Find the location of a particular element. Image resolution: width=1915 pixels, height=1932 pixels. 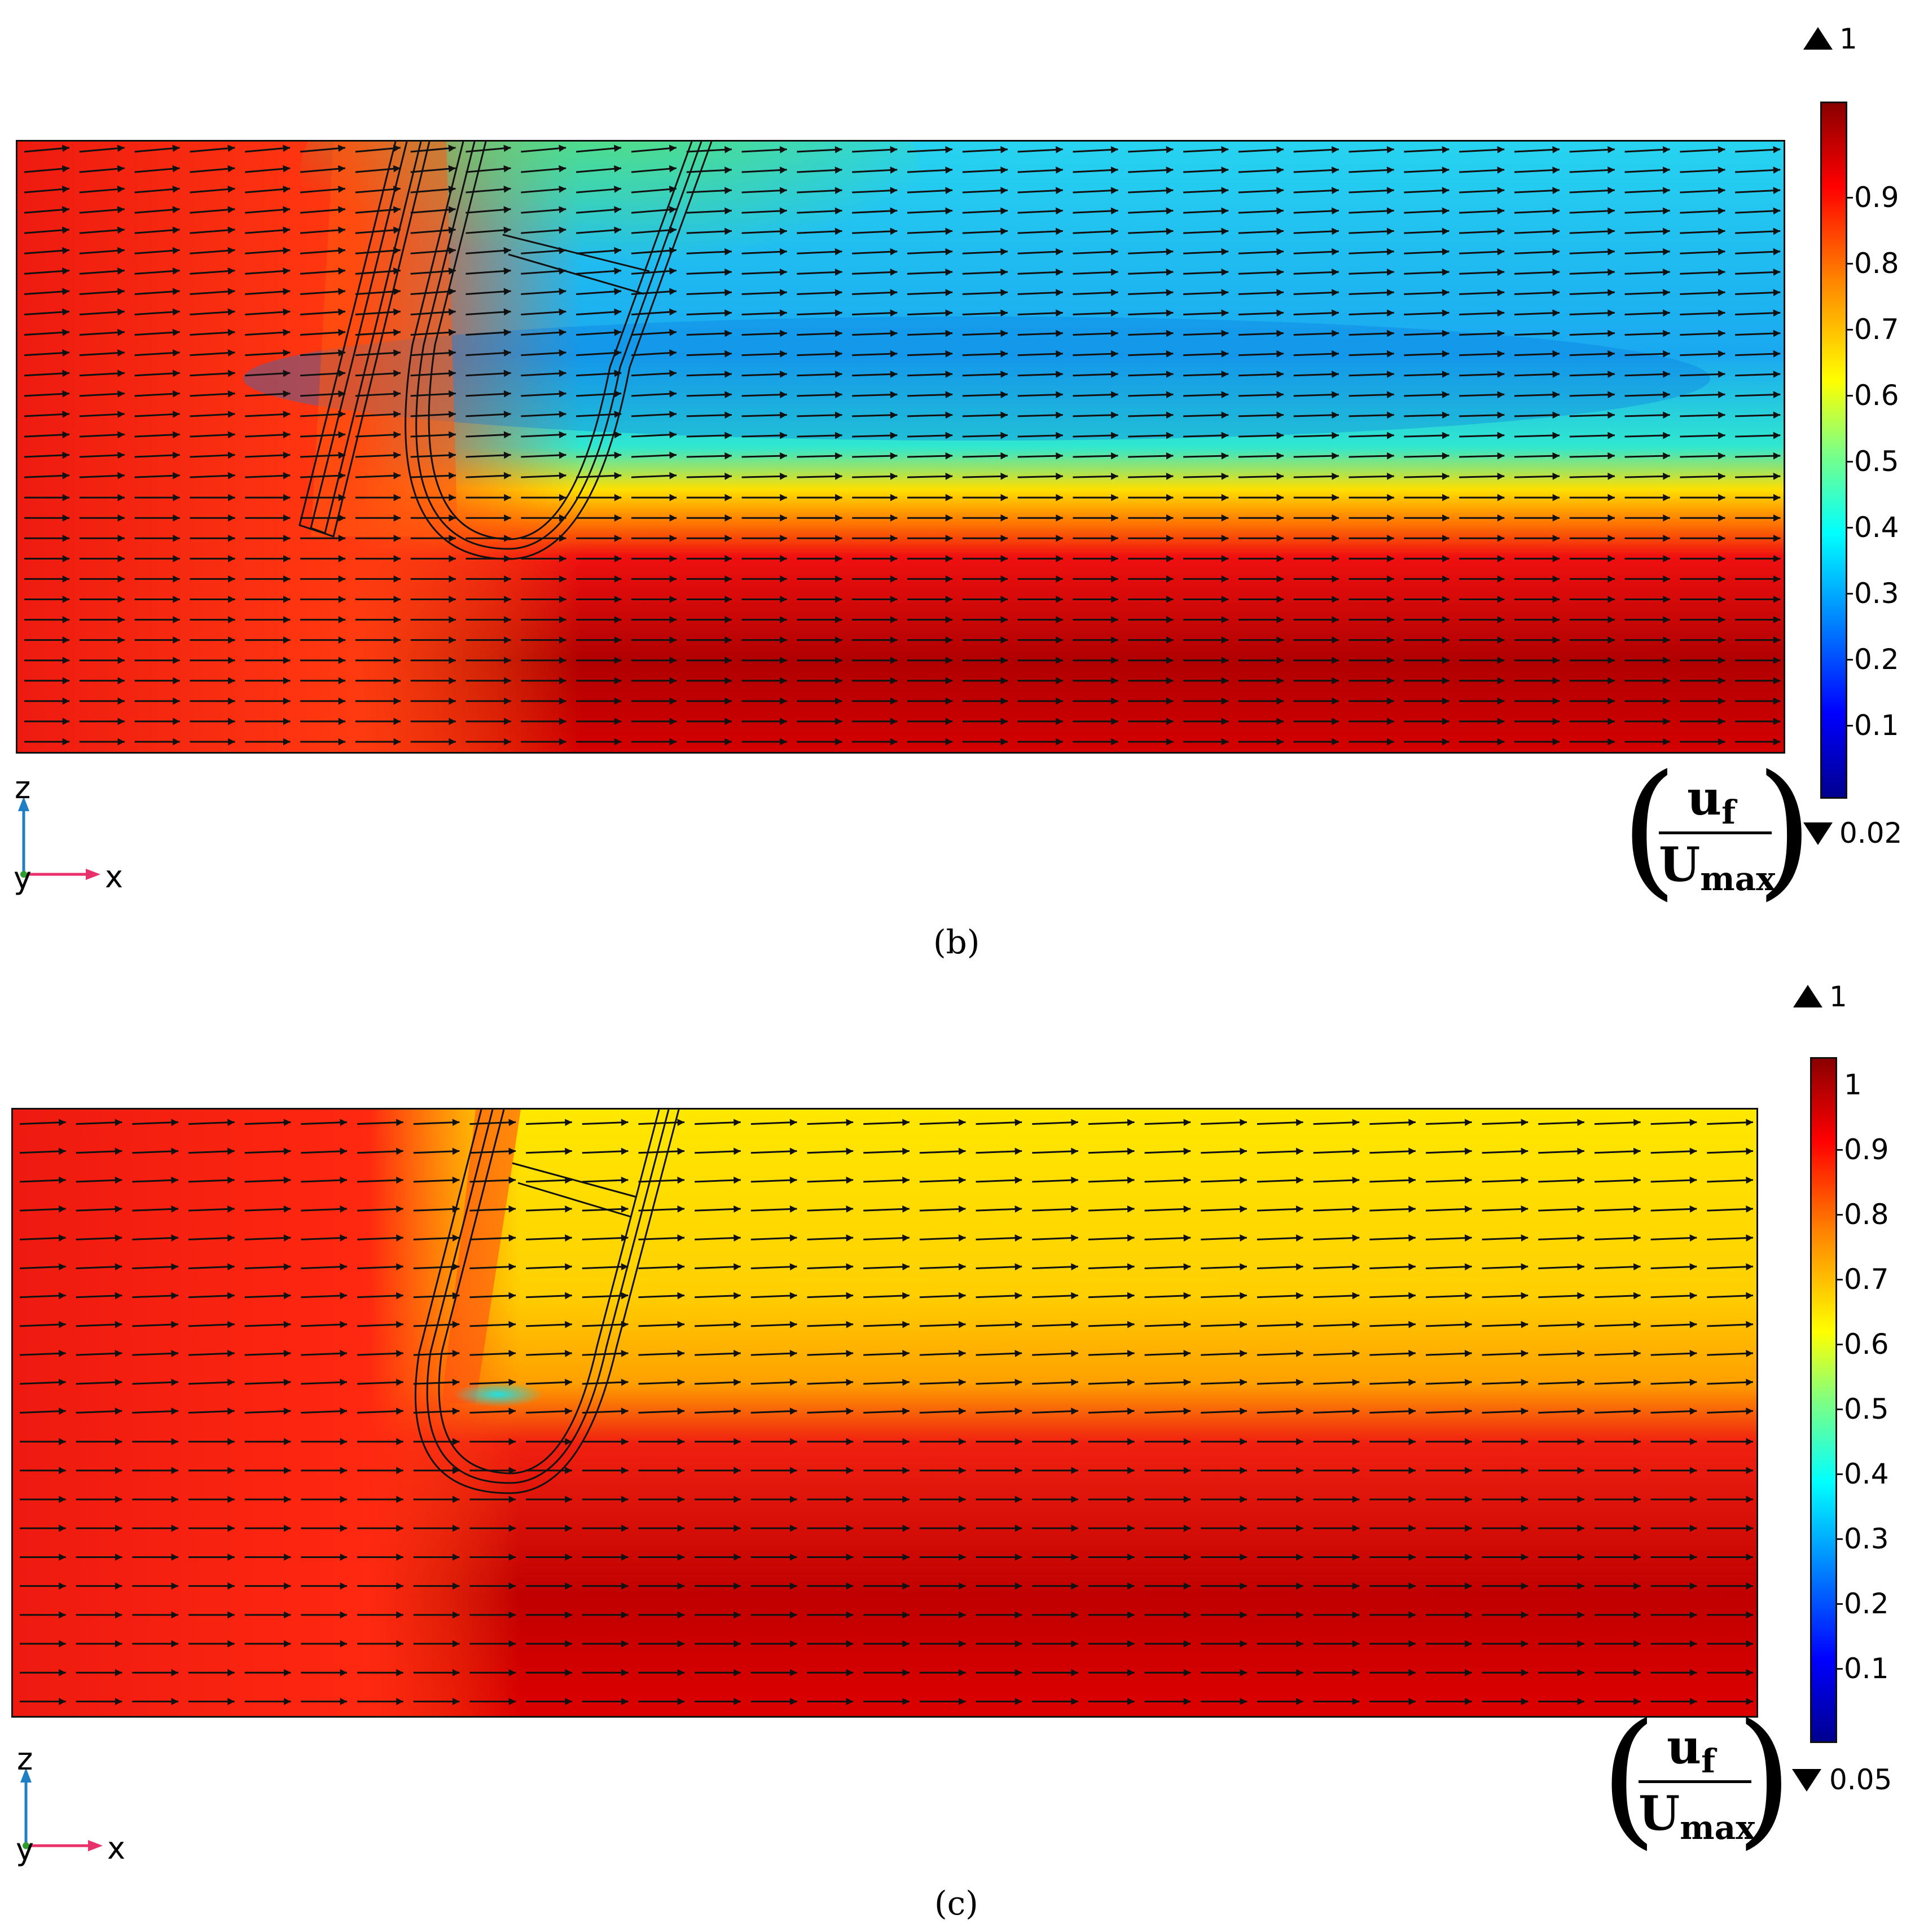

colorbar-tick is located at coordinates (1850, 726).